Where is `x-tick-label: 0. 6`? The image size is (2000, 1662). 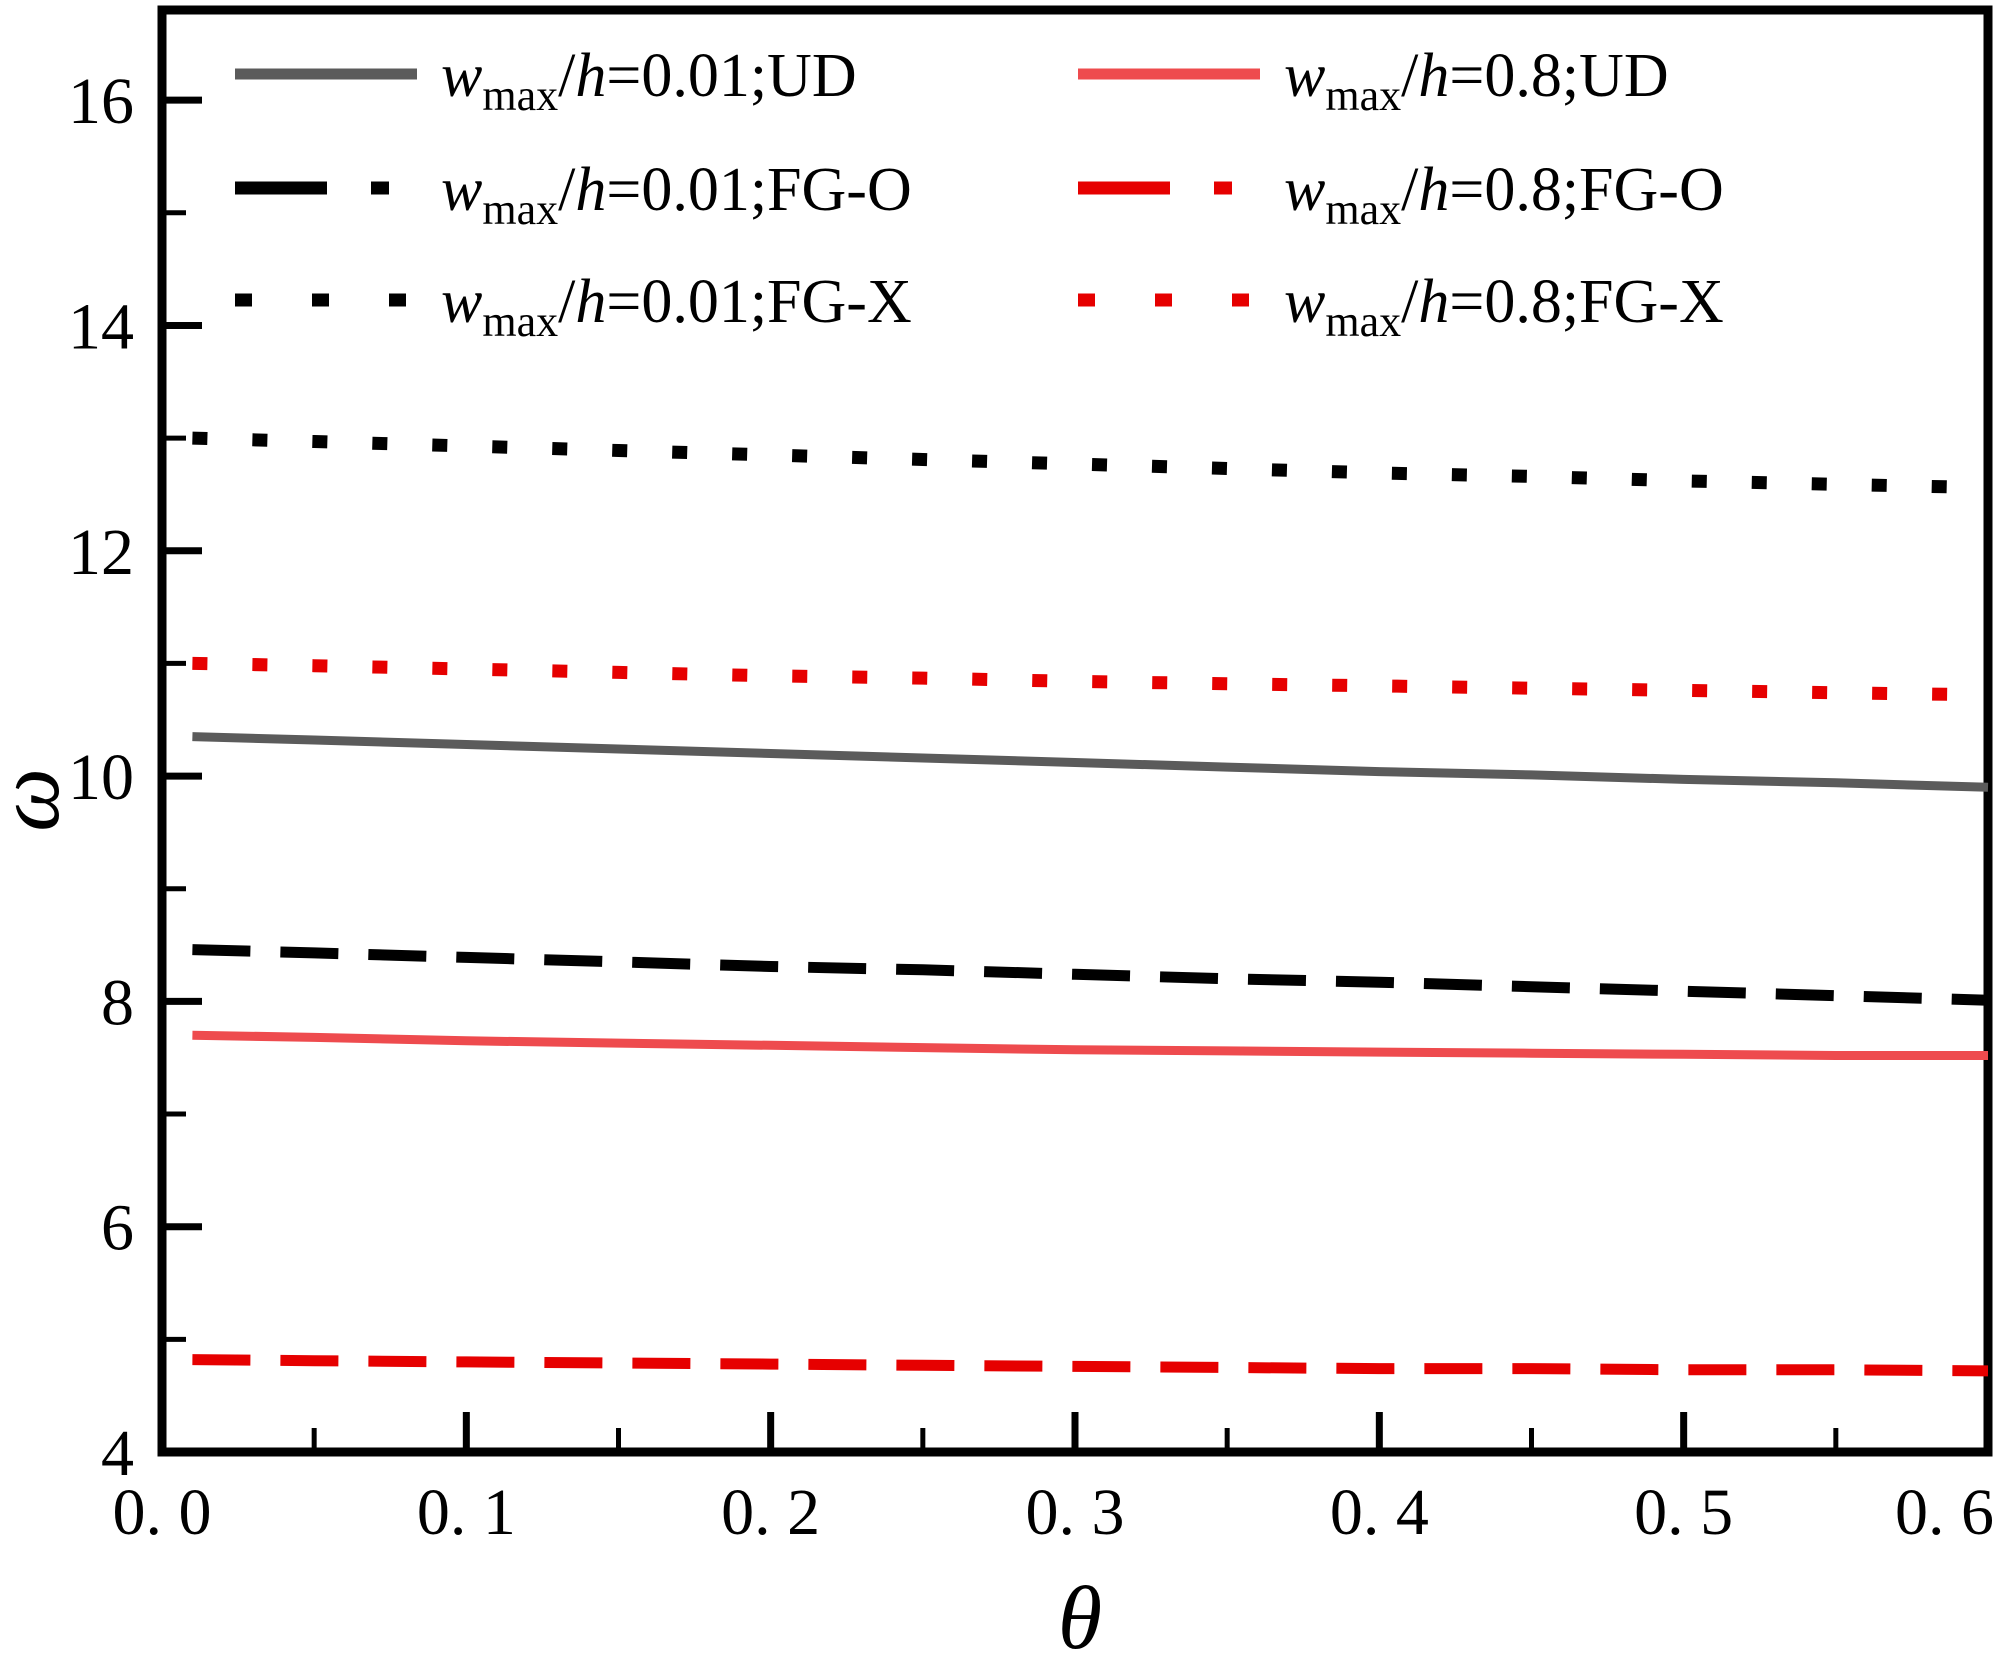
x-tick-label: 0. 6 is located at coordinates (1944, 1512).